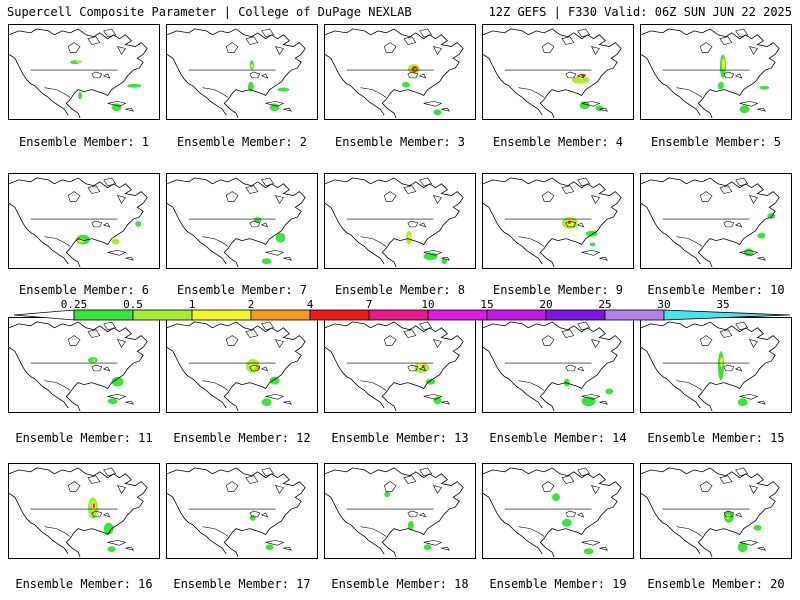  I want to click on color-scale-bar: 0.25 0.5 1 2 4 7 10 15 20 25 30 35, so click(402, 310).